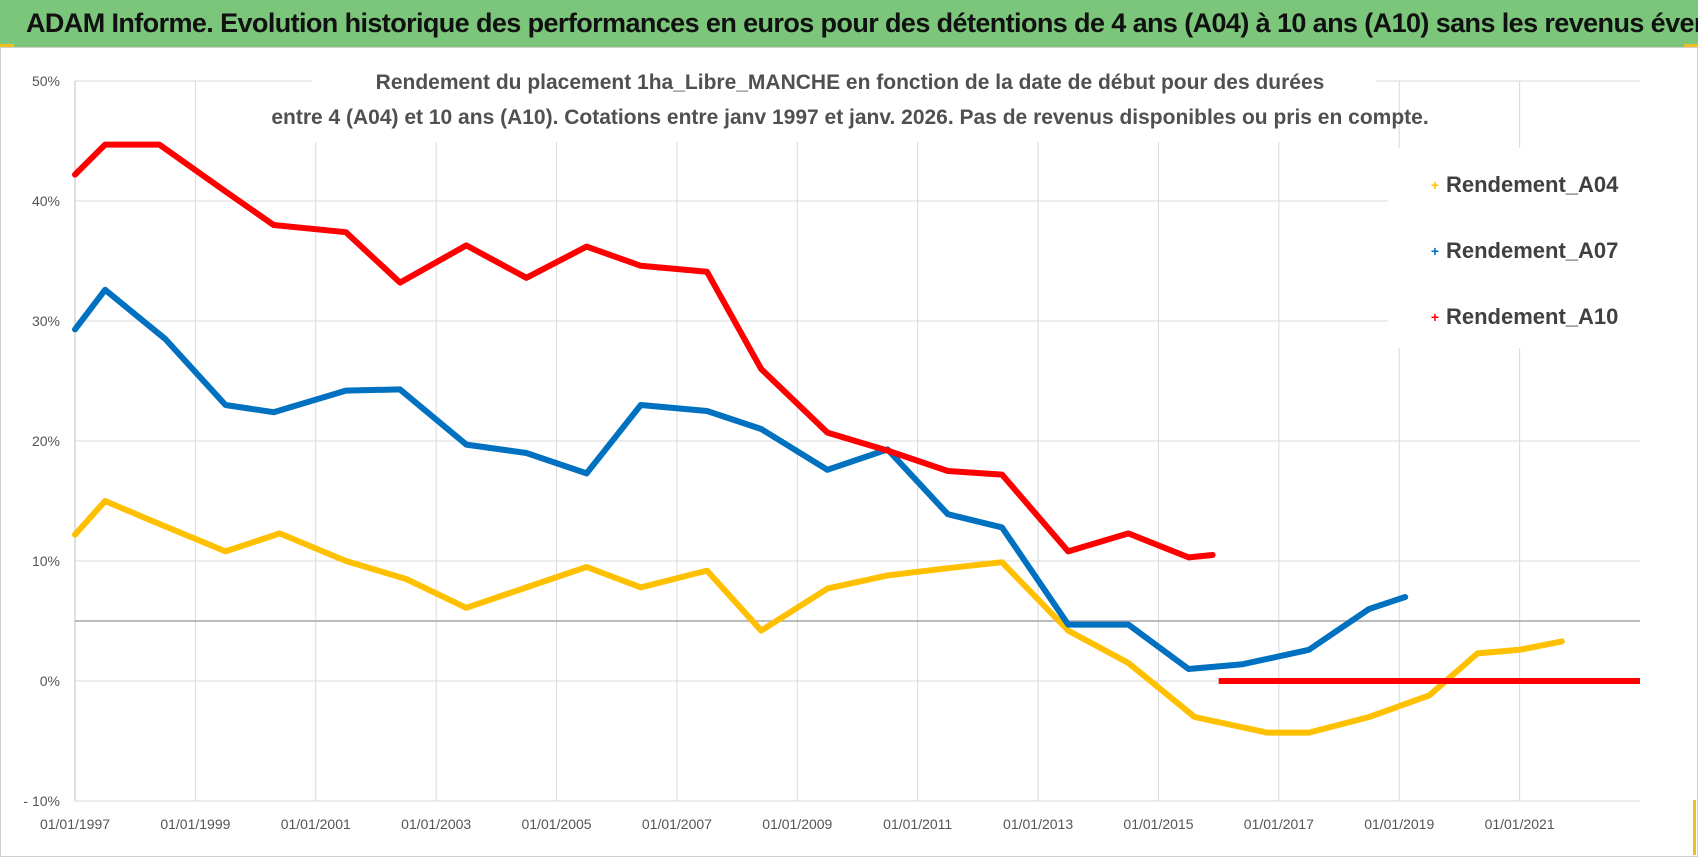 The image size is (1698, 857). I want to click on x-tick-label: 01/01/2001, so click(316, 824).